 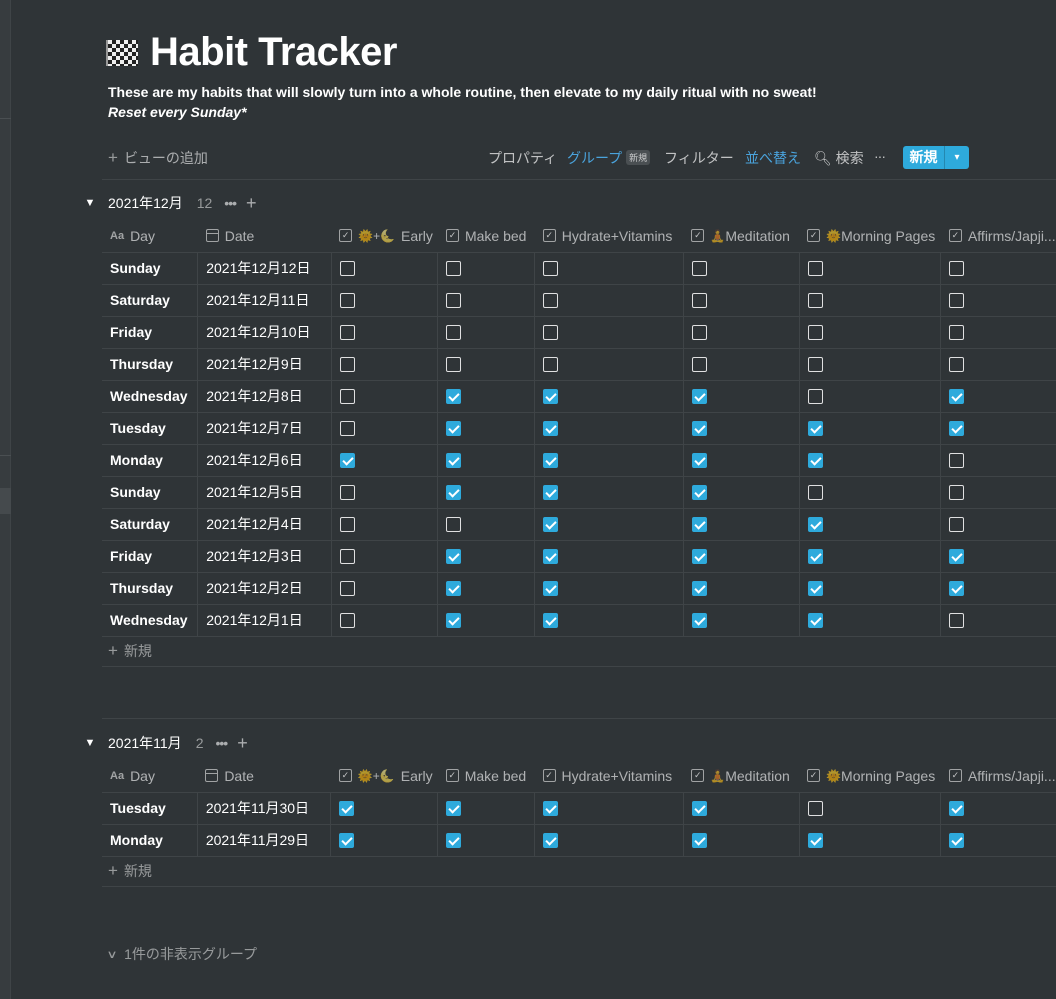 What do you see at coordinates (609, 236) in the screenshot?
I see `column-header-hydrate: ✓ Hydrate+Vitamins` at bounding box center [609, 236].